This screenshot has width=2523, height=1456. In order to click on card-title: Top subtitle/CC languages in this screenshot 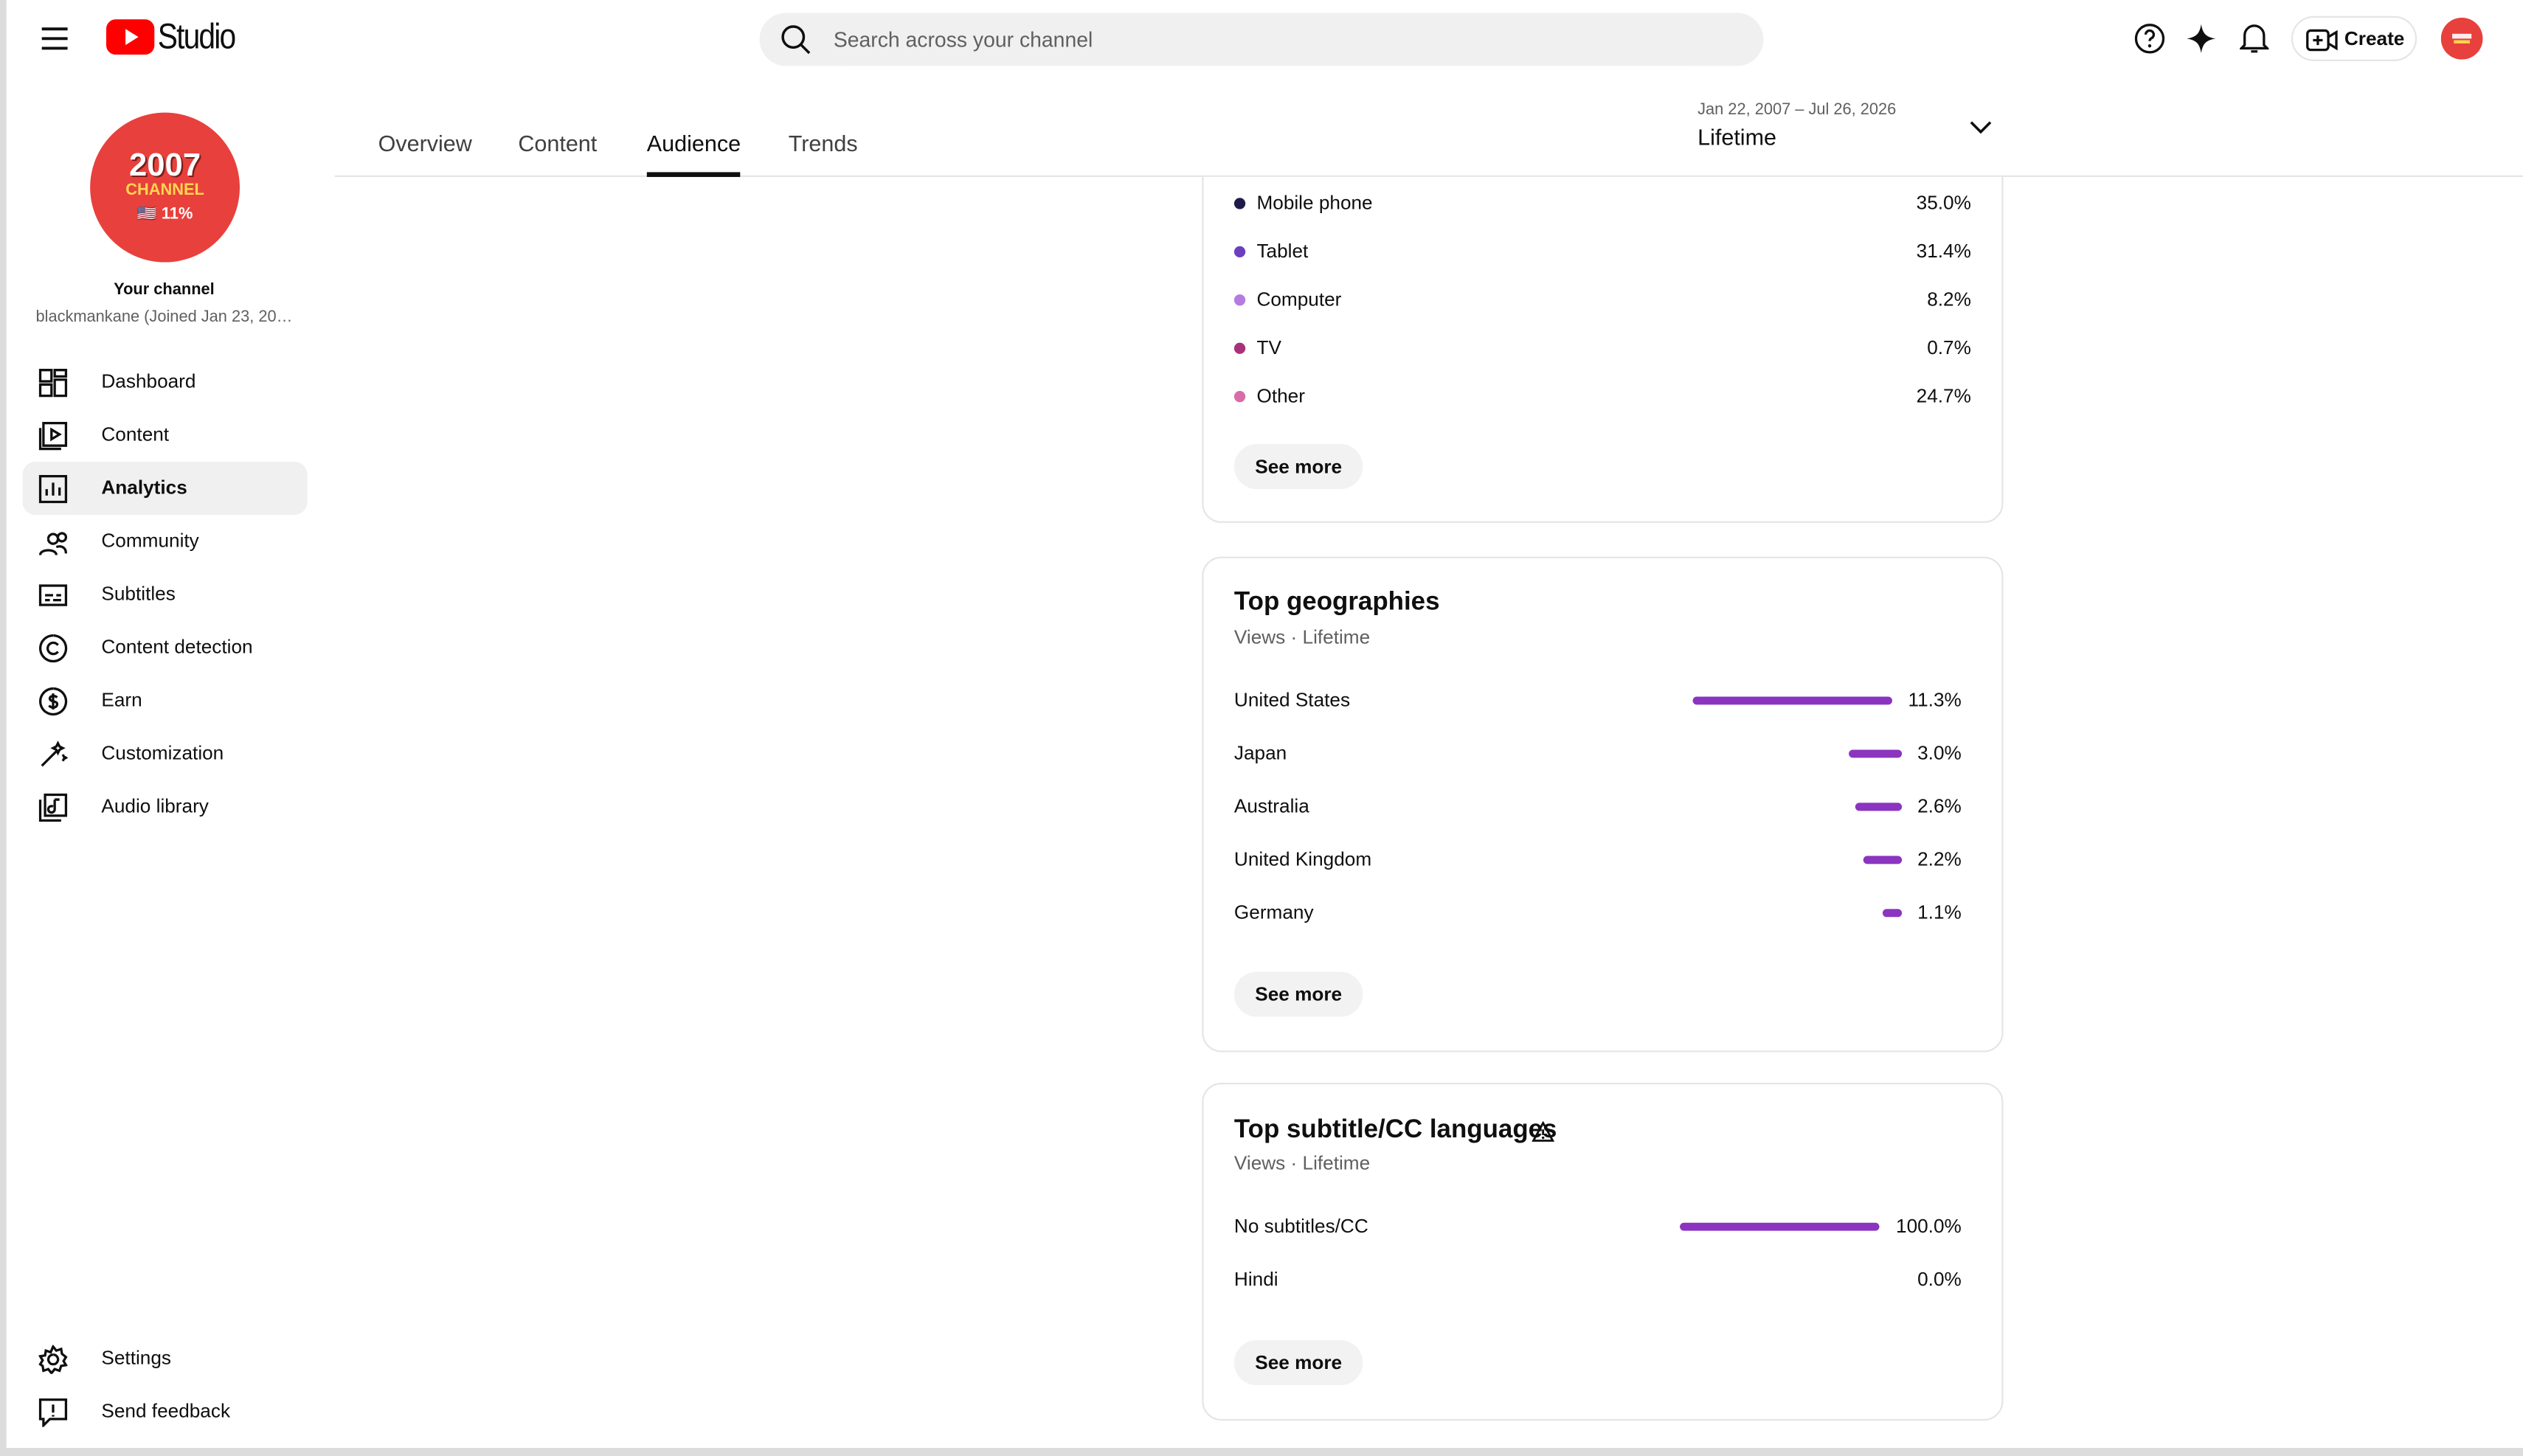, I will do `click(1395, 1130)`.